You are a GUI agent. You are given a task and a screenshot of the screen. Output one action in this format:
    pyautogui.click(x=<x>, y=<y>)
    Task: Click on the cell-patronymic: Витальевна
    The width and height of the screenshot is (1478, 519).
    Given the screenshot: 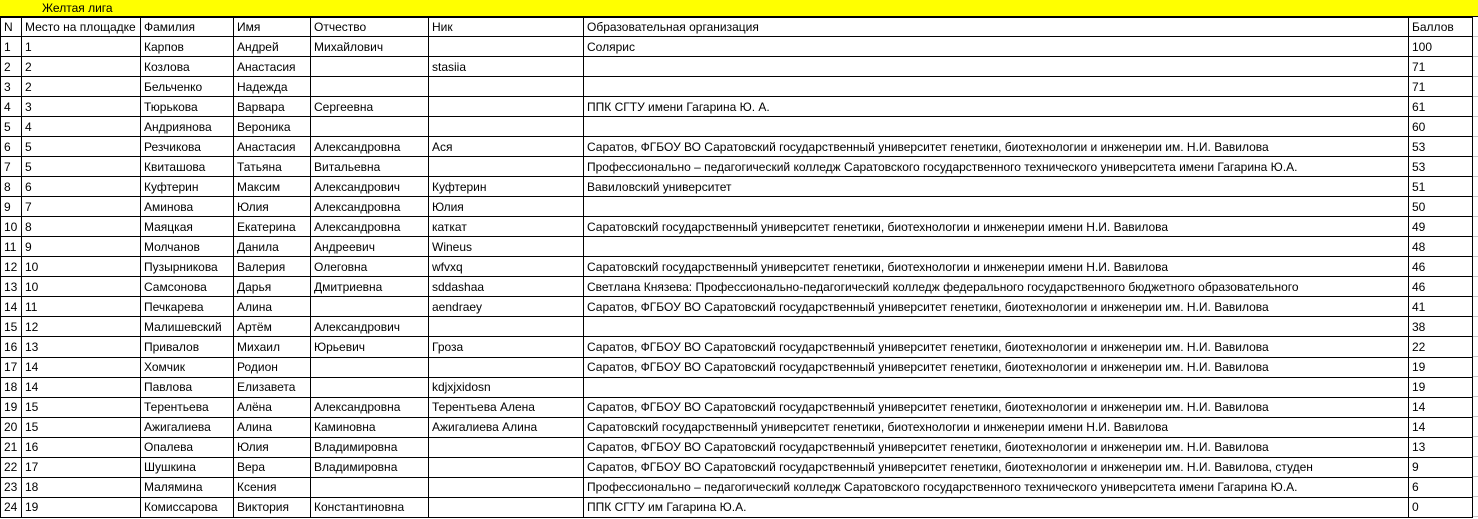 What is the action you would take?
    pyautogui.click(x=369, y=167)
    